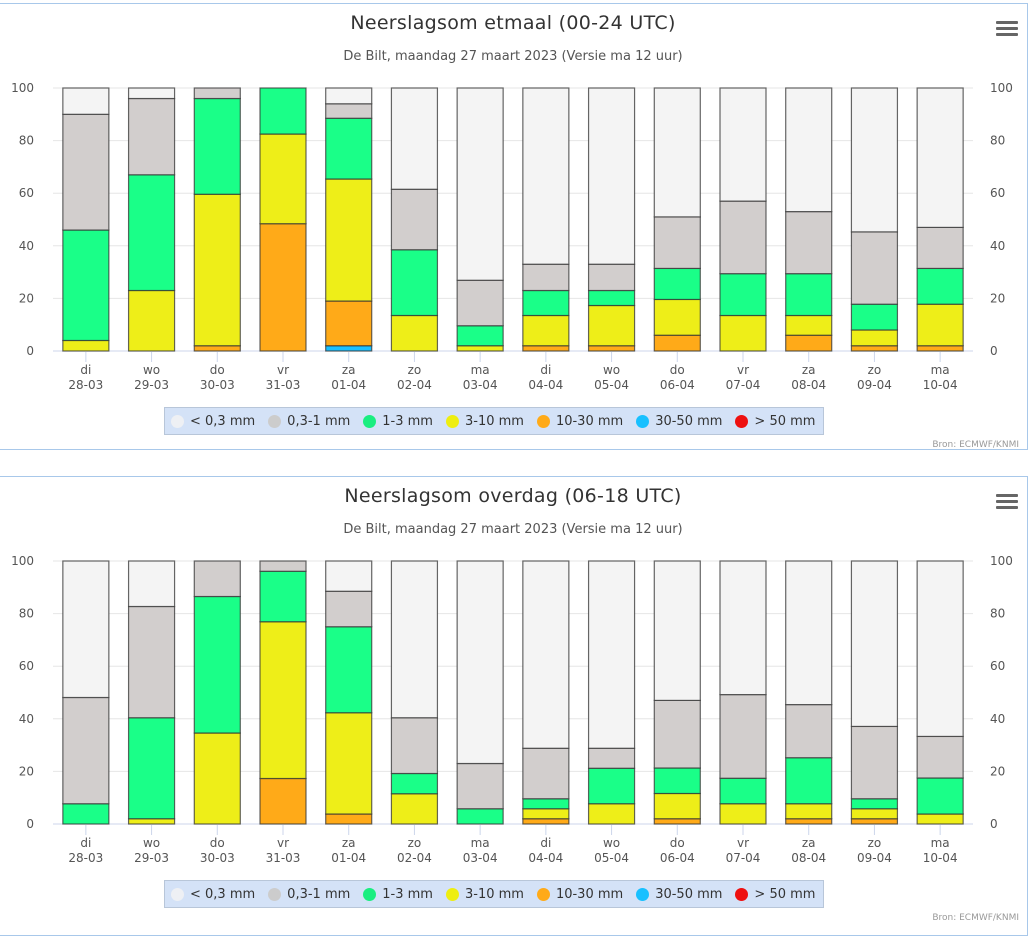 This screenshot has height=936, width=1034. I want to click on credits-link: Bron: ECMWF/KNMI, so click(975, 918).